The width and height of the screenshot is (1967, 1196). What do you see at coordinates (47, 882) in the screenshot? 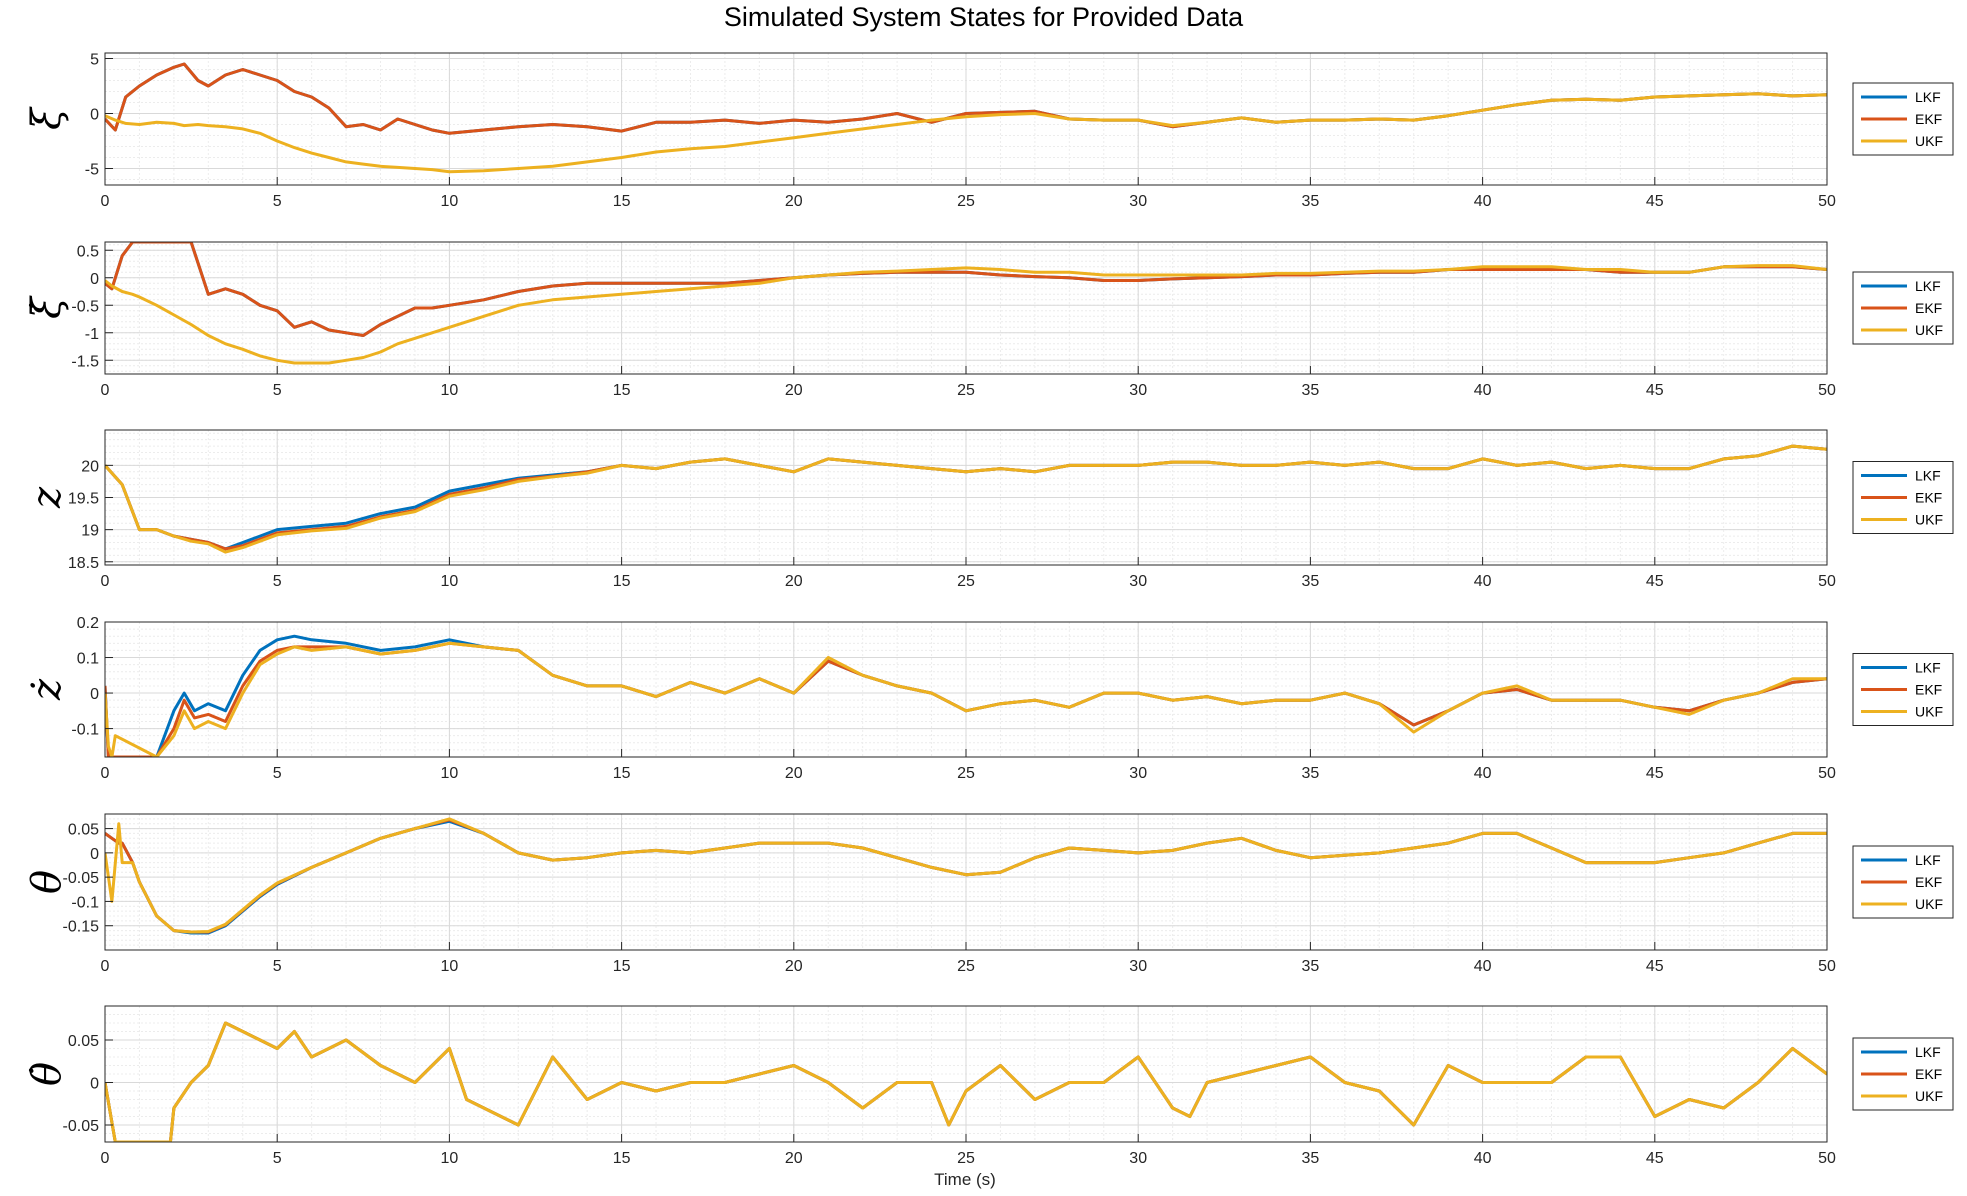
I see `y-axis-label: θ` at bounding box center [47, 882].